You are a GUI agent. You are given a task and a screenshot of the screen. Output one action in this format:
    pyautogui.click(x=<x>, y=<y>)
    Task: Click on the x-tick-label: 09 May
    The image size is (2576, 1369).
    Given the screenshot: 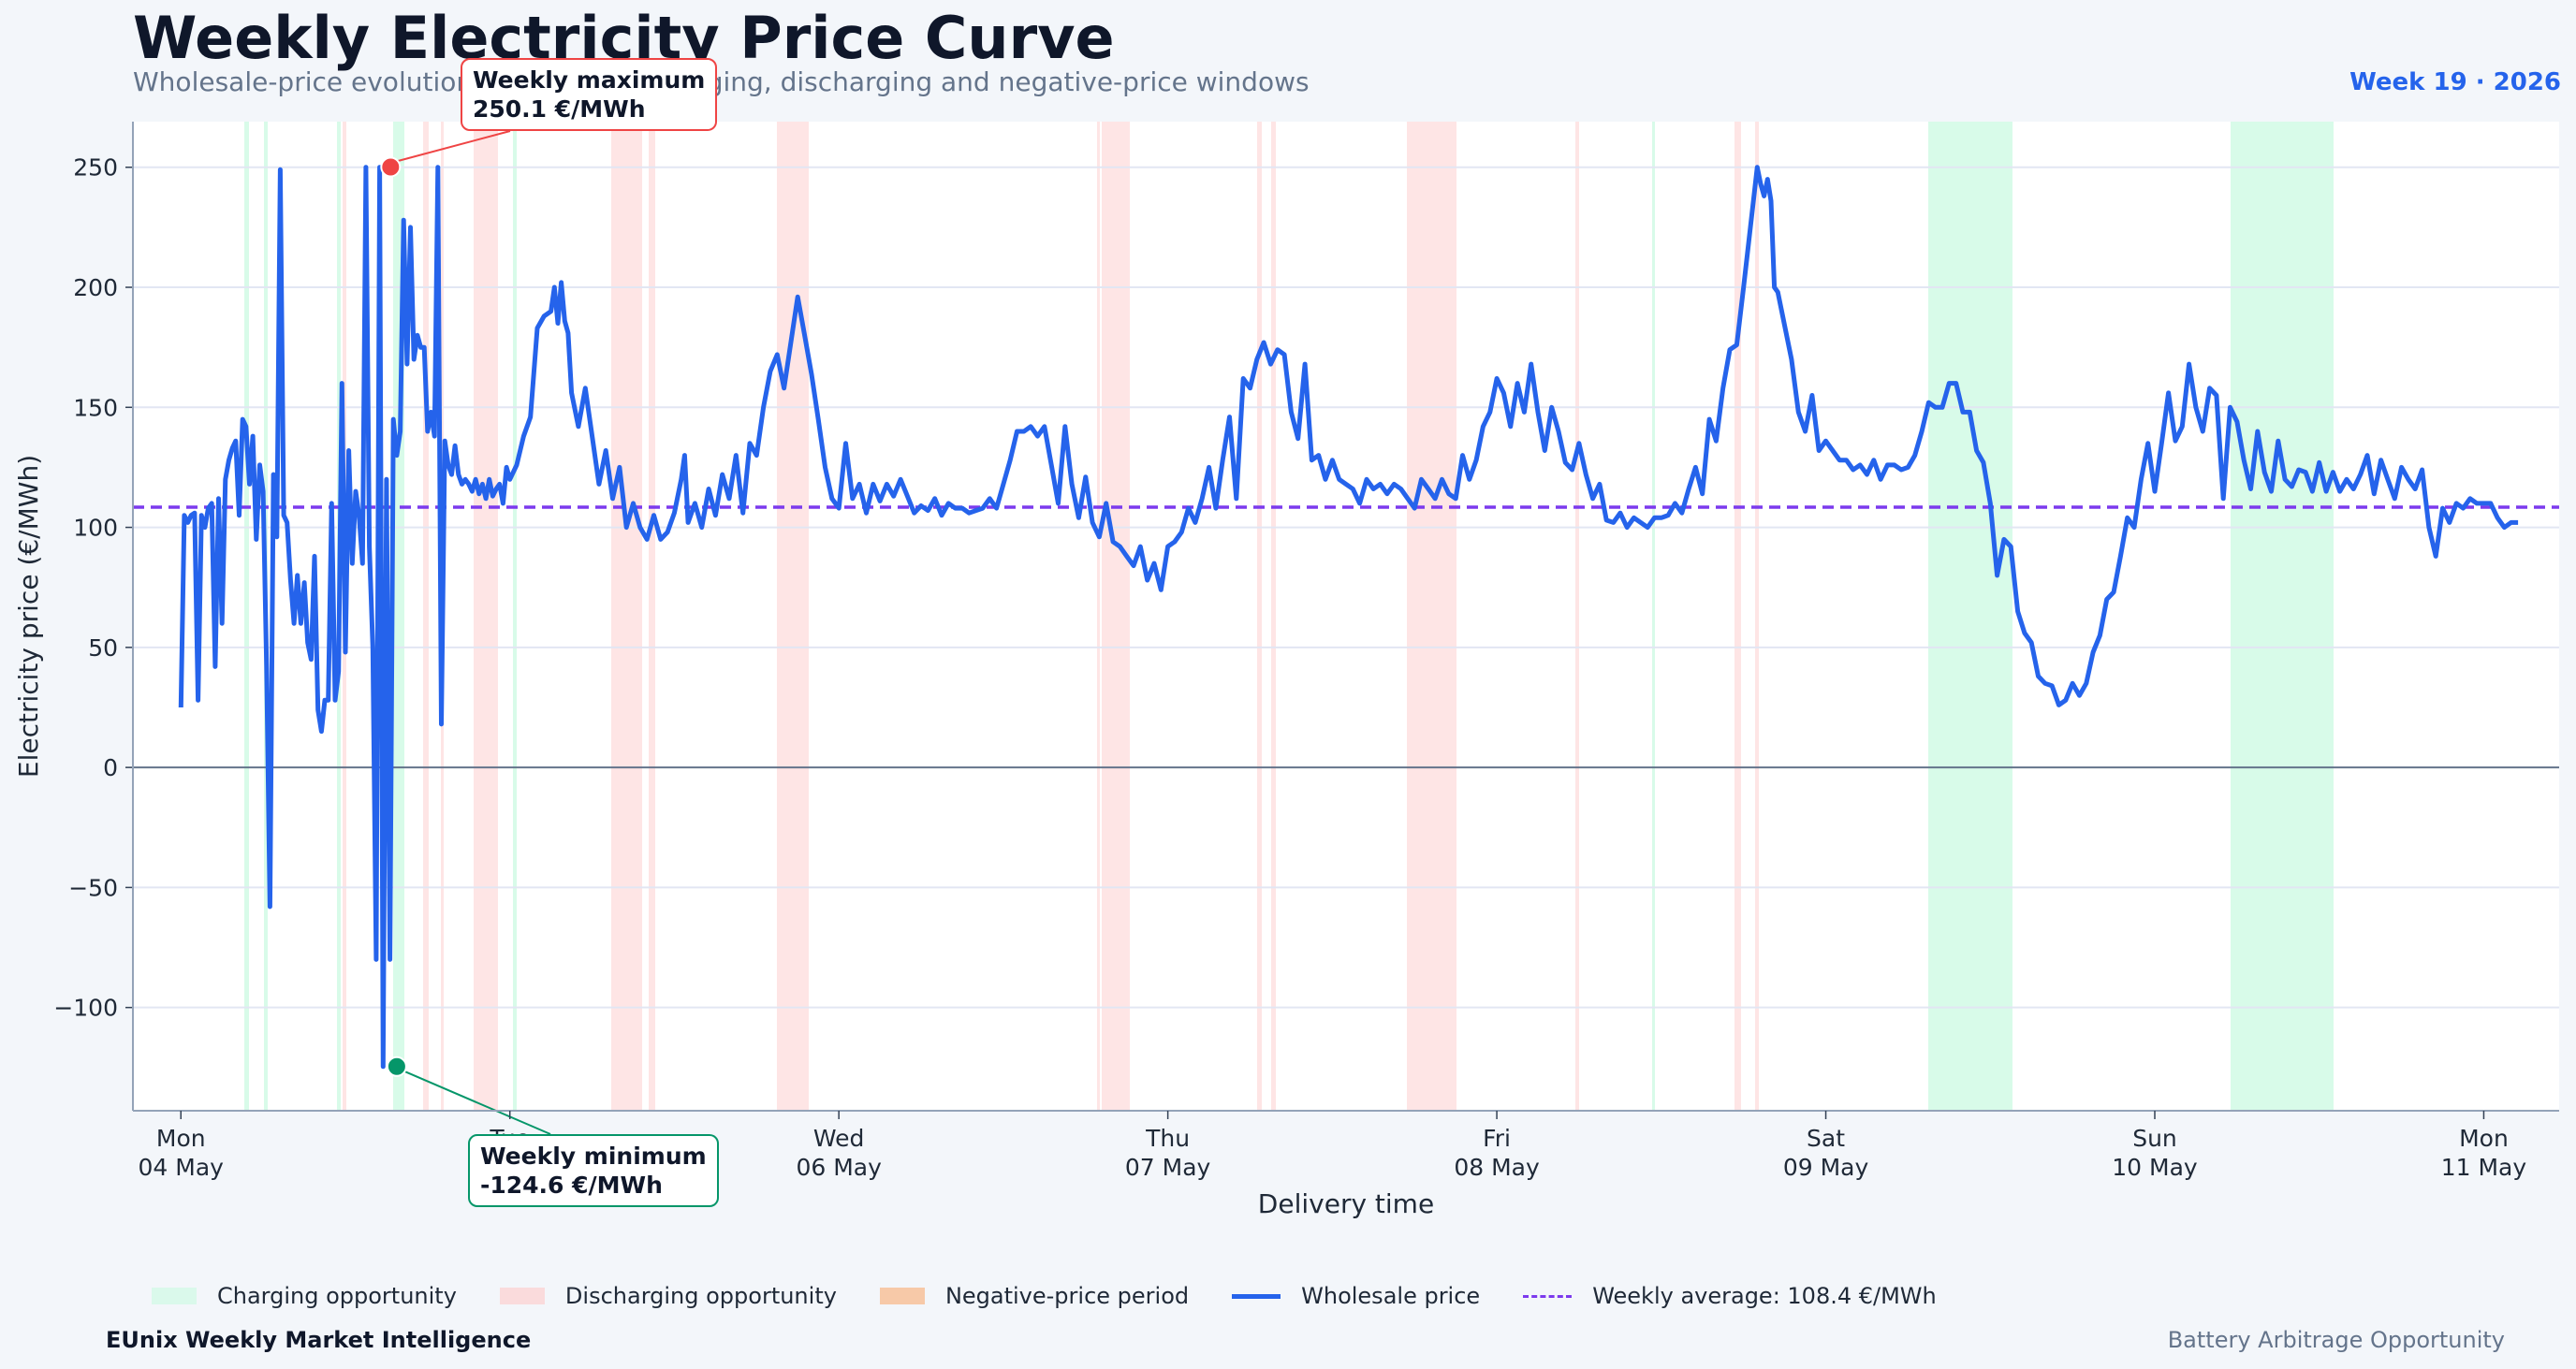 What is the action you would take?
    pyautogui.click(x=1826, y=1167)
    